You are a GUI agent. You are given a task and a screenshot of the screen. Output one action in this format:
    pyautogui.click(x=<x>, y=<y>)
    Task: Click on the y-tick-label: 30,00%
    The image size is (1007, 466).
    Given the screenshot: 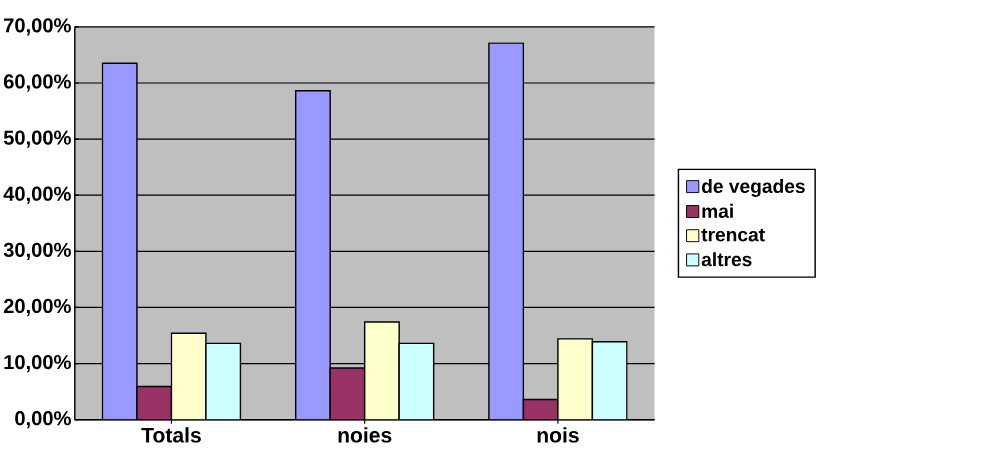 What is the action you would take?
    pyautogui.click(x=37, y=251)
    